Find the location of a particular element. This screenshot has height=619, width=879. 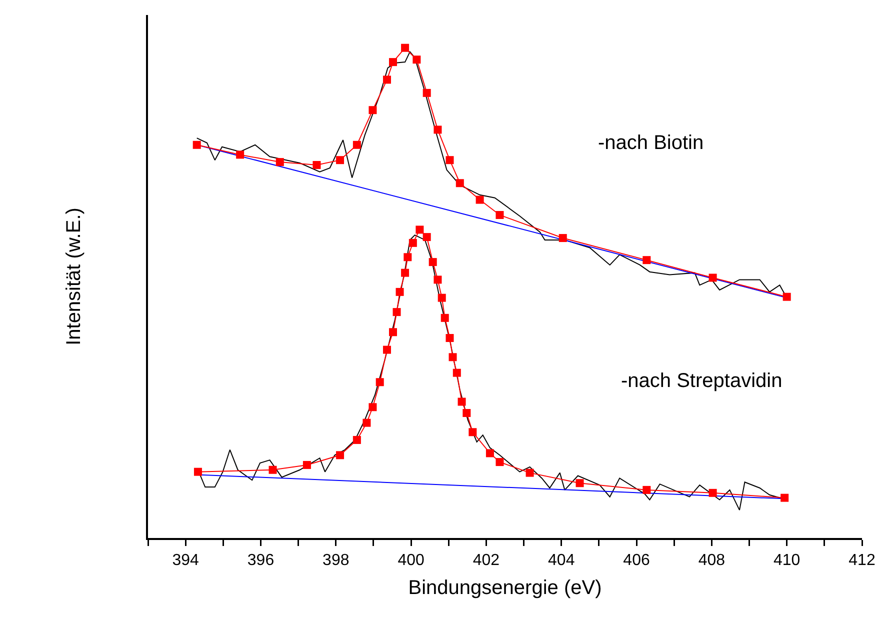

x-tick-label: 406 is located at coordinates (636, 561).